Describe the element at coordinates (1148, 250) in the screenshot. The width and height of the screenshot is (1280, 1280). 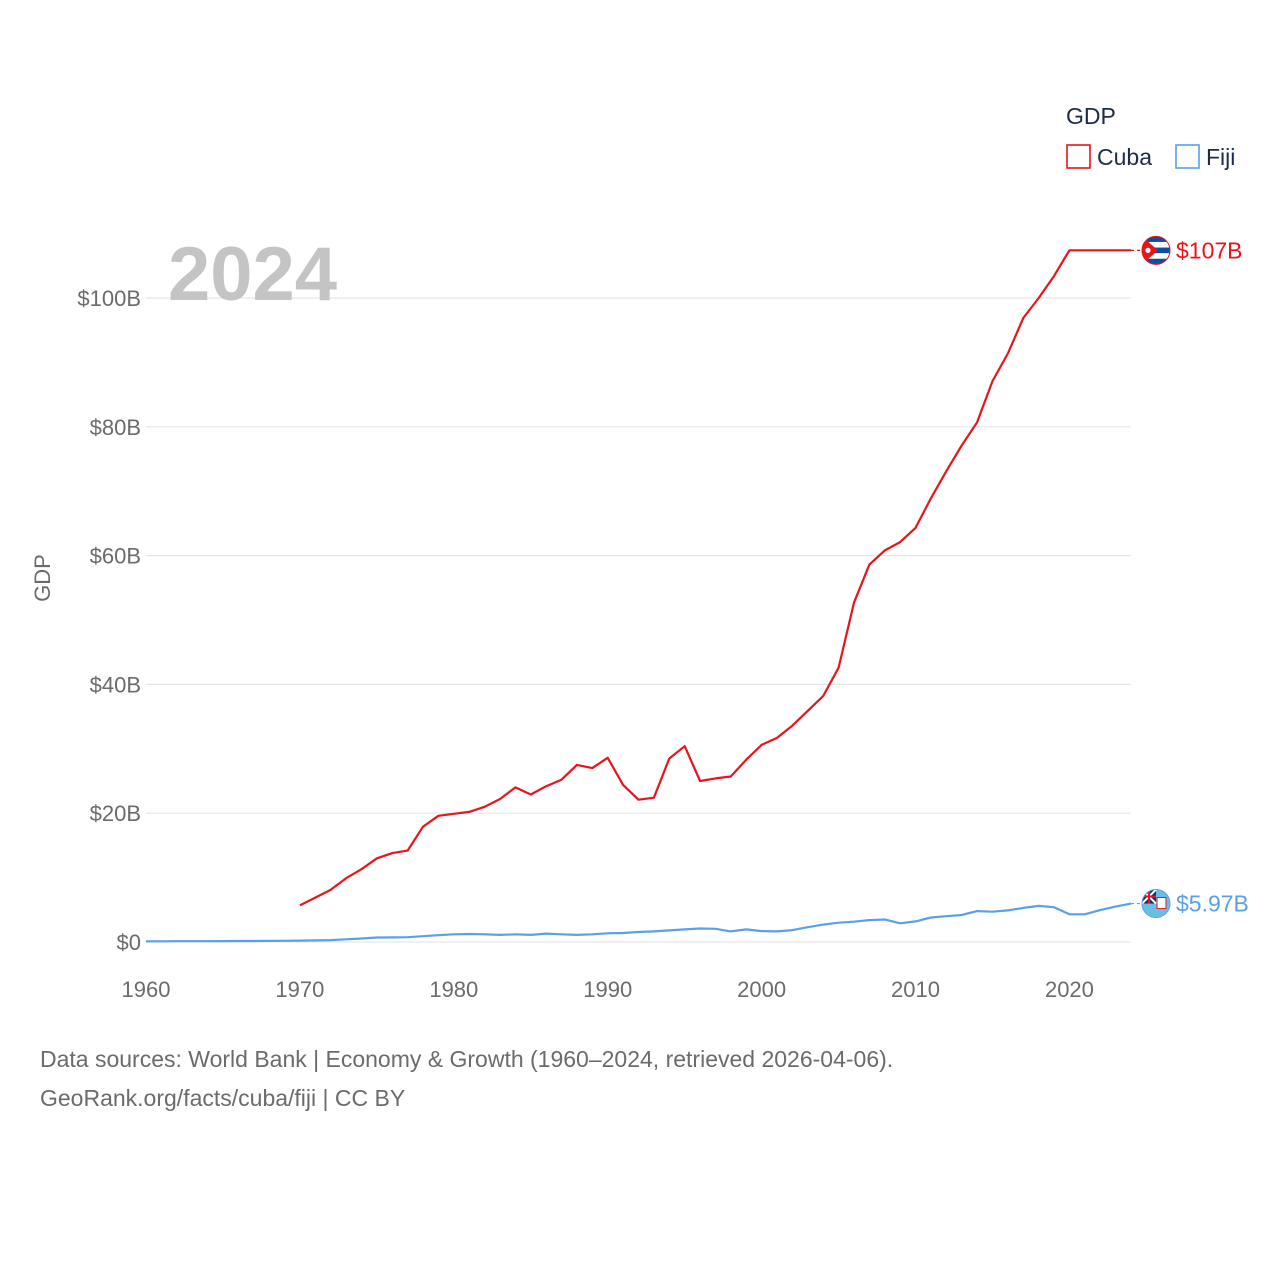
I see `flag-star` at that location.